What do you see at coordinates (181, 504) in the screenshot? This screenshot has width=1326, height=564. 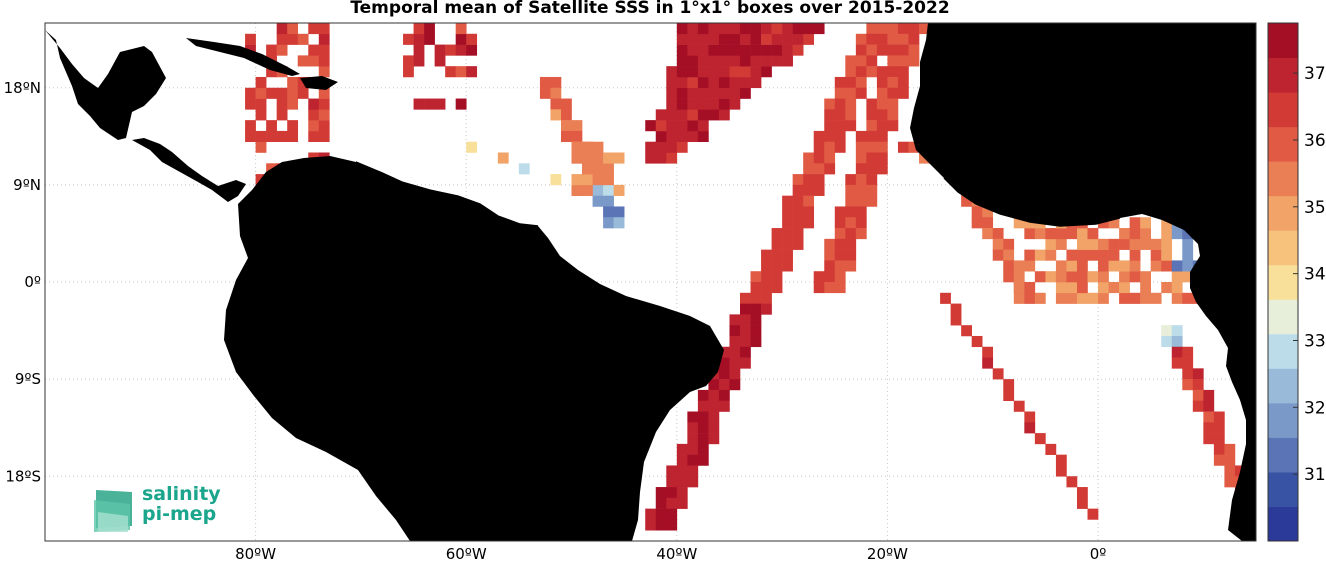 I see `logo-text: salinity pi-mep` at bounding box center [181, 504].